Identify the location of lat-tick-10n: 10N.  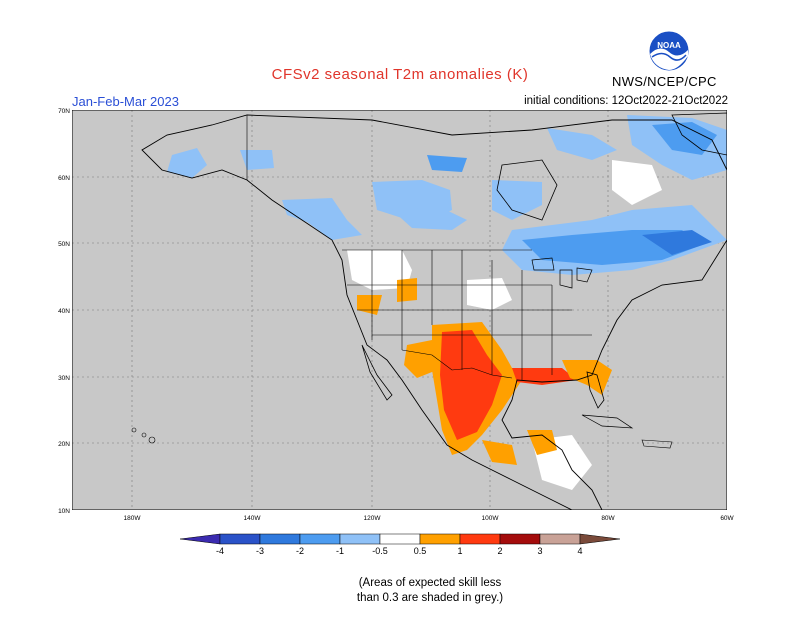
(64, 511).